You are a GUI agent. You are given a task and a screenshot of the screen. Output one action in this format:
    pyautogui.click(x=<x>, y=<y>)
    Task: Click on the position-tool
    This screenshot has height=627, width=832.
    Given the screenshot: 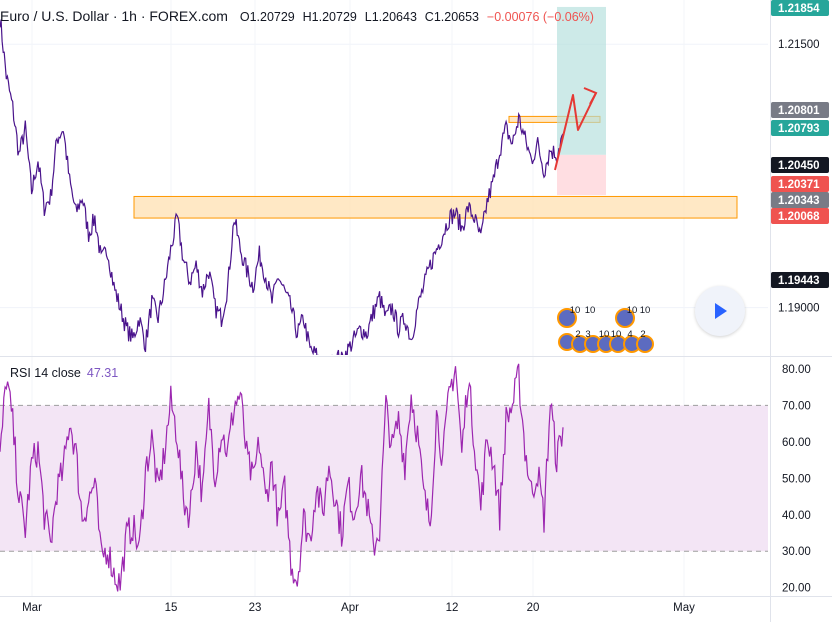 What is the action you would take?
    pyautogui.click(x=581, y=101)
    